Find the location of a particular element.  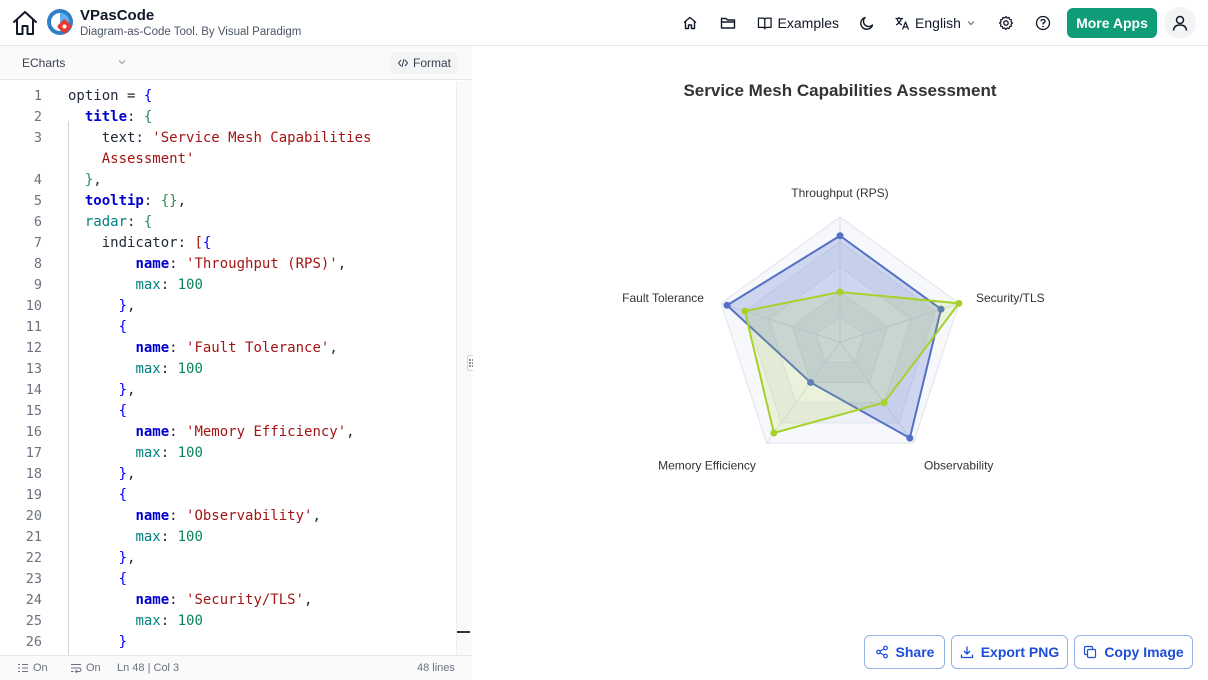

code-text: radar: { is located at coordinates (110, 222).